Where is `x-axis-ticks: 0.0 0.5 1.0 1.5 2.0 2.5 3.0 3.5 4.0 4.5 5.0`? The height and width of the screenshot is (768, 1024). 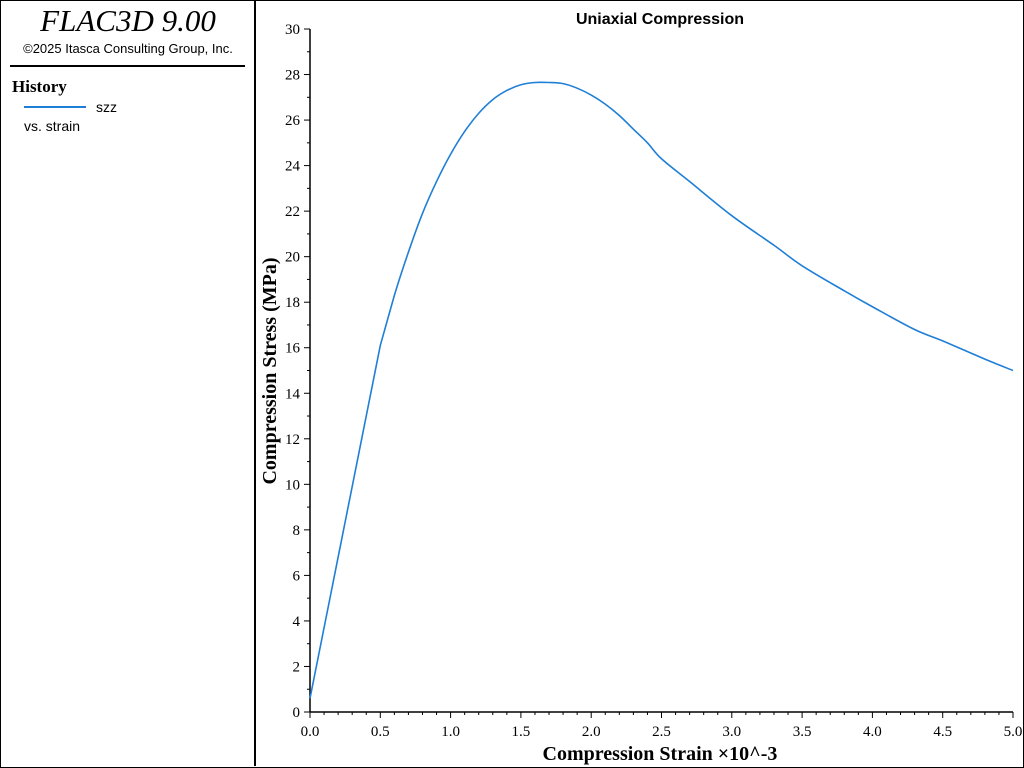 x-axis-ticks: 0.0 0.5 1.0 1.5 2.0 2.5 3.0 3.5 4.0 4.5 5.0 is located at coordinates (661, 726).